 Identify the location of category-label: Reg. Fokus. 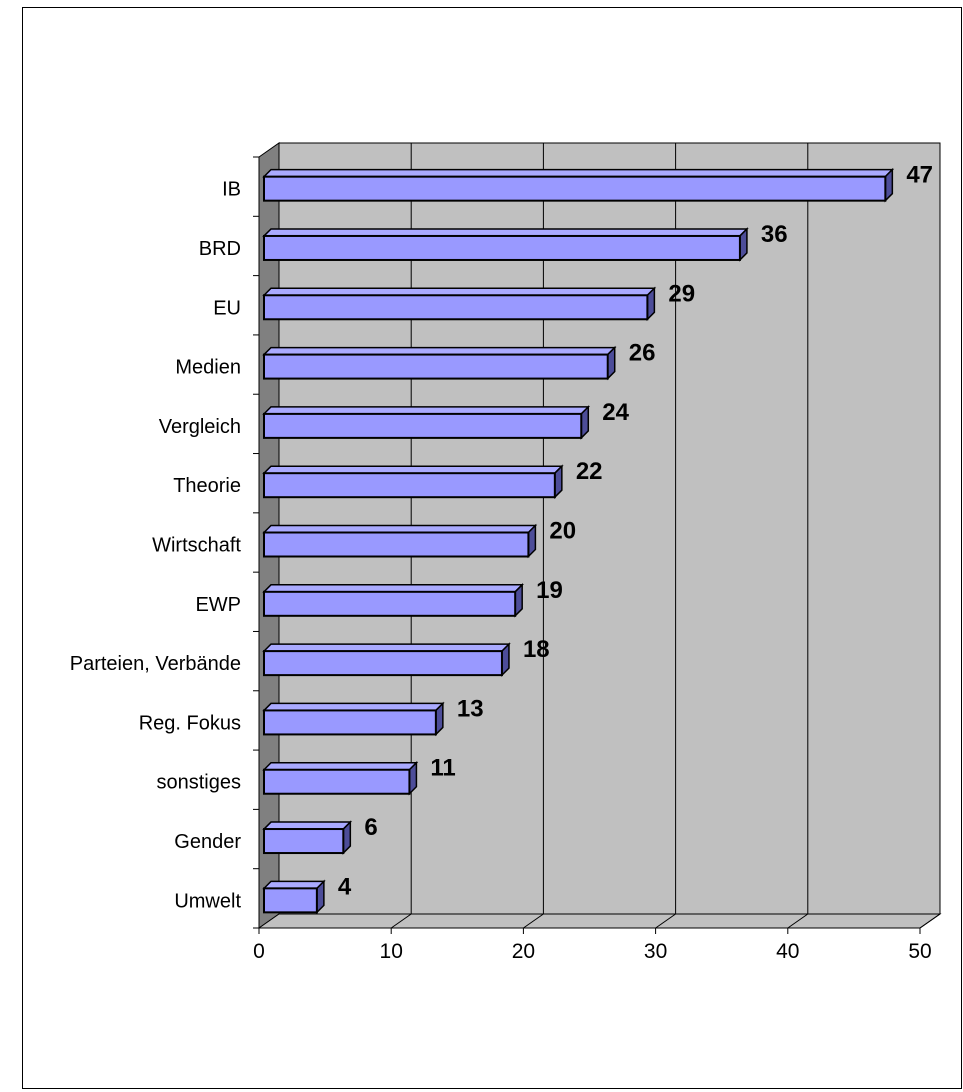
(190, 723).